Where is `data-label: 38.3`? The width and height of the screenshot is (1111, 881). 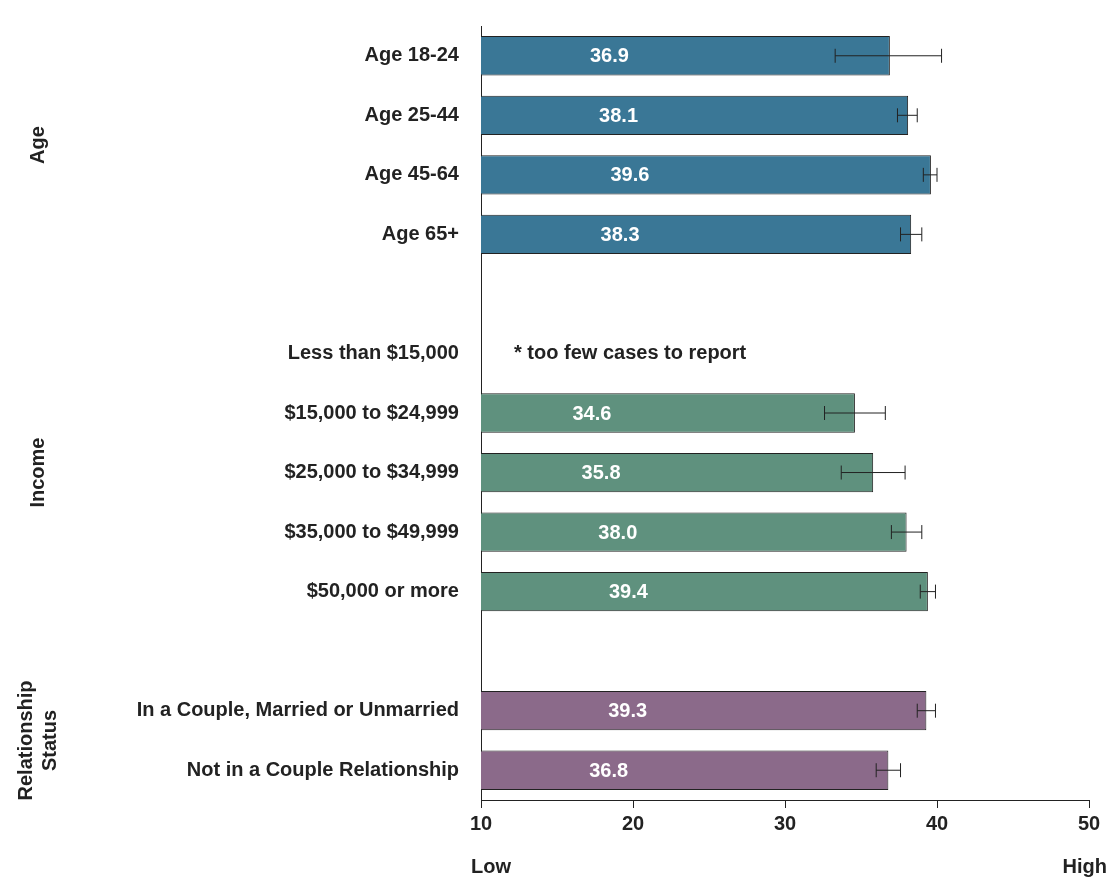 data-label: 38.3 is located at coordinates (620, 233).